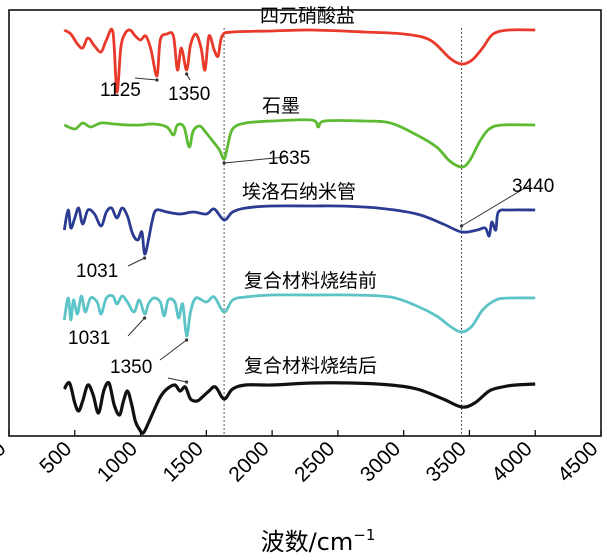 The width and height of the screenshot is (615, 557). I want to click on annotation-label-3: 3440, so click(533, 186).